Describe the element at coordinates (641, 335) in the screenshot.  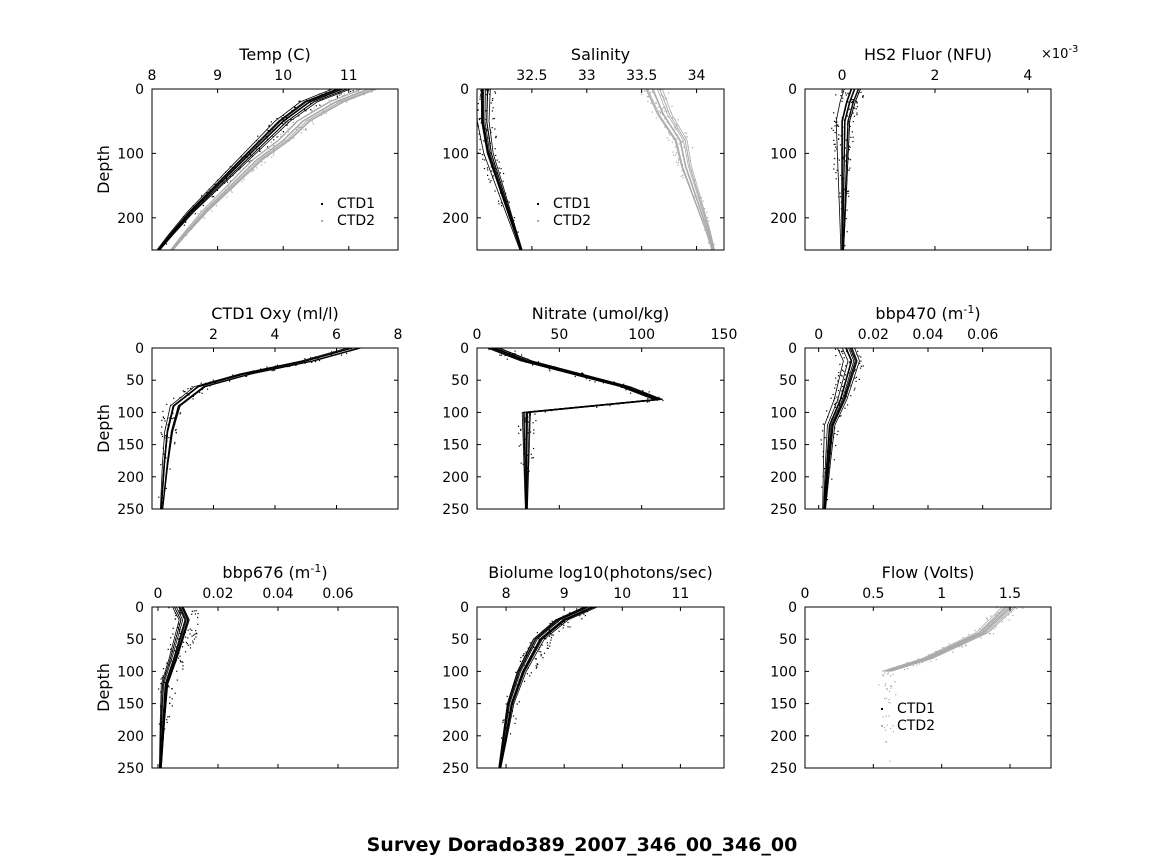
I see `x-tick-label: 100` at that location.